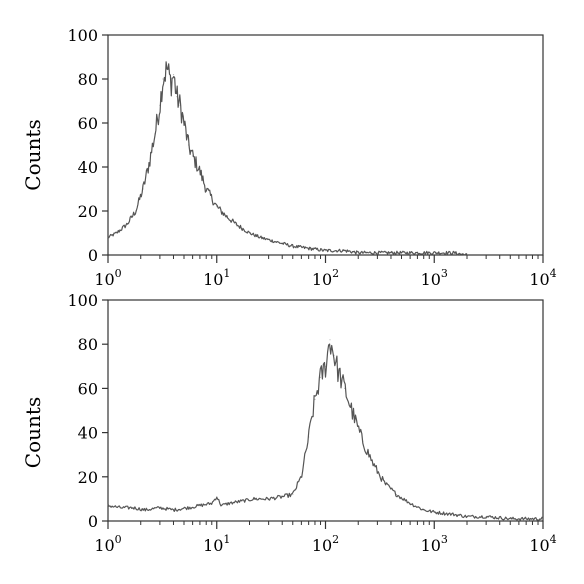 This screenshot has width=584, height=584. What do you see at coordinates (33, 432) in the screenshot?
I see `y-axis-label: Counts` at bounding box center [33, 432].